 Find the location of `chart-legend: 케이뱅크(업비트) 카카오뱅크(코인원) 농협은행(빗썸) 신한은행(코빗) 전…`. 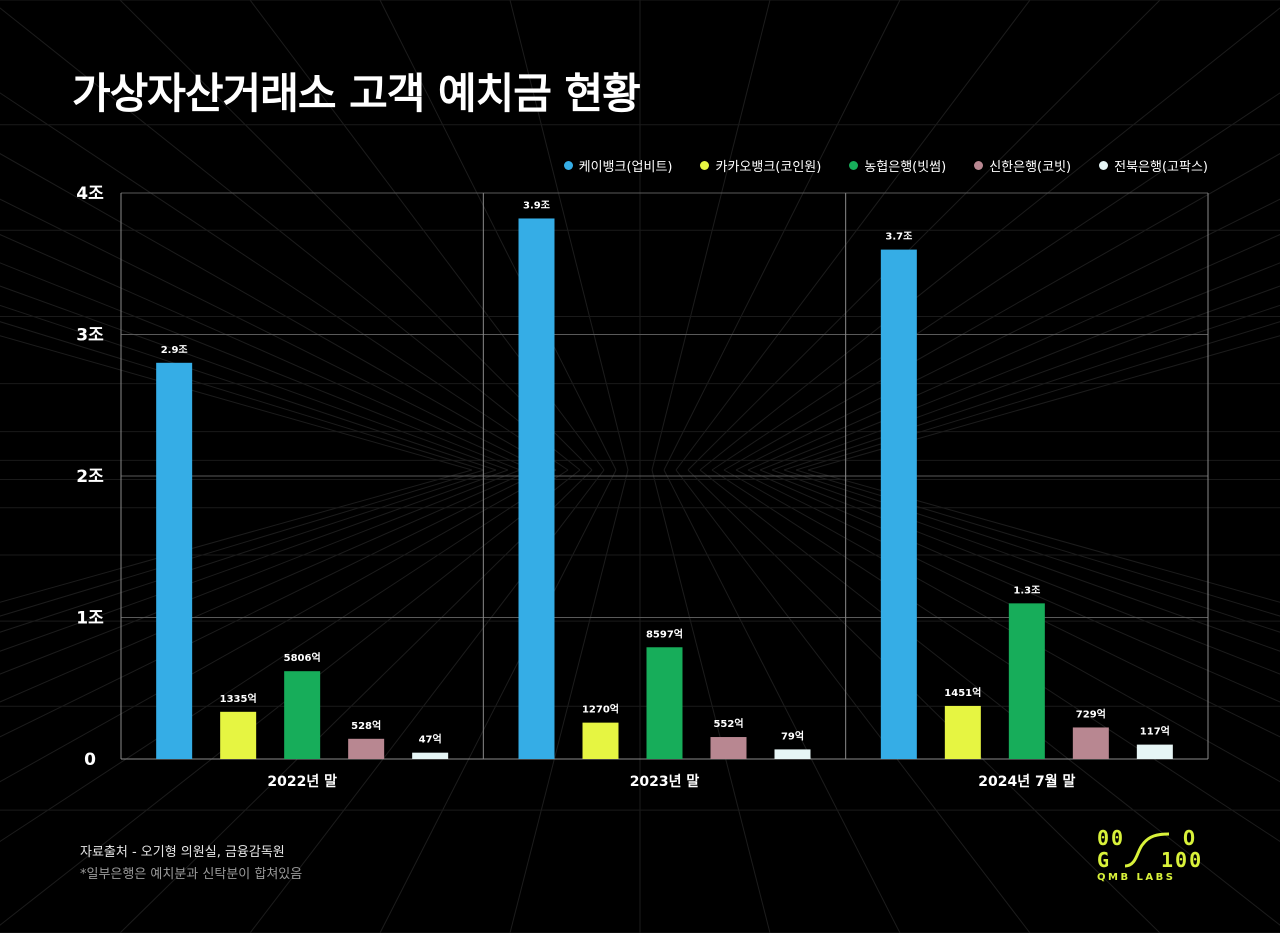

chart-legend: 케이뱅크(업비트) 카카오뱅크(코인원) 농협은행(빗썸) 신한은행(코빗) 전… is located at coordinates (885, 165).